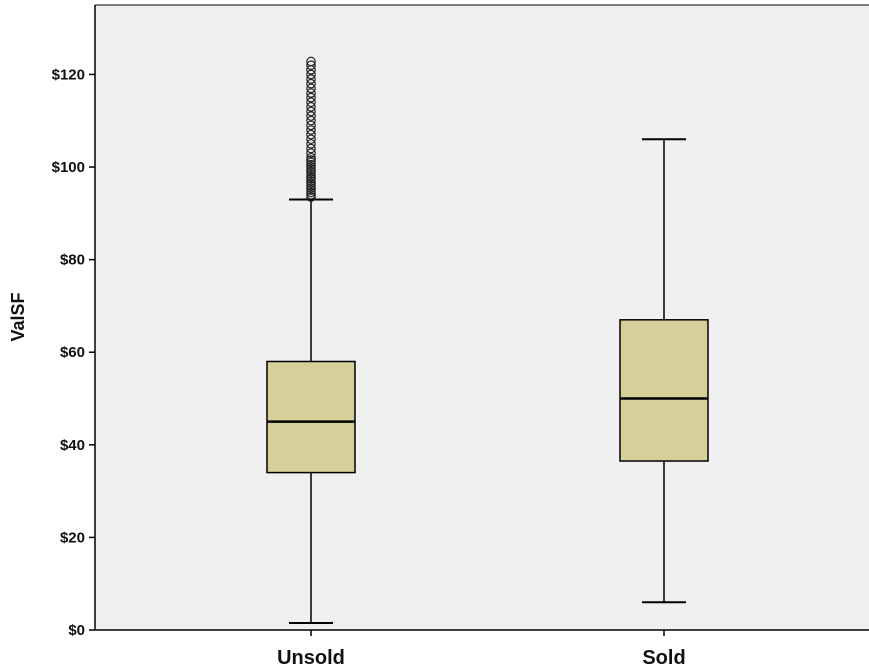 The image size is (869, 670). I want to click on y-tick-label: $60, so click(72, 352).